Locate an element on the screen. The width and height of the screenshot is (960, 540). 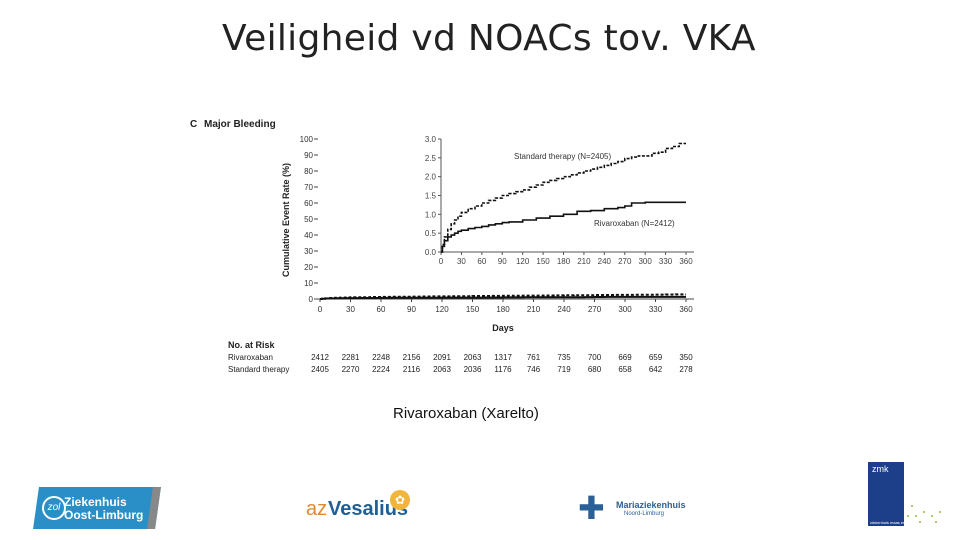
panel-letter: C is located at coordinates (193, 124).